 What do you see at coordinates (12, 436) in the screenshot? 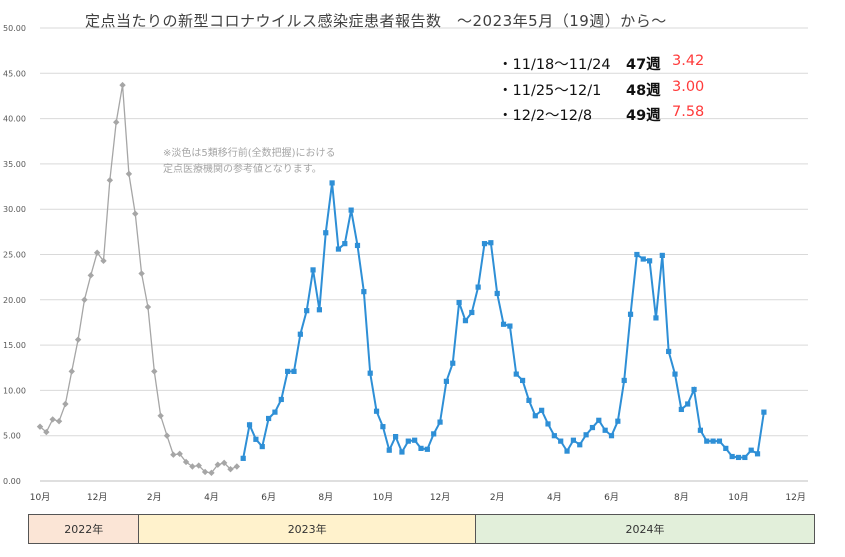
I see `y-tick-label: 5.00` at bounding box center [12, 436].